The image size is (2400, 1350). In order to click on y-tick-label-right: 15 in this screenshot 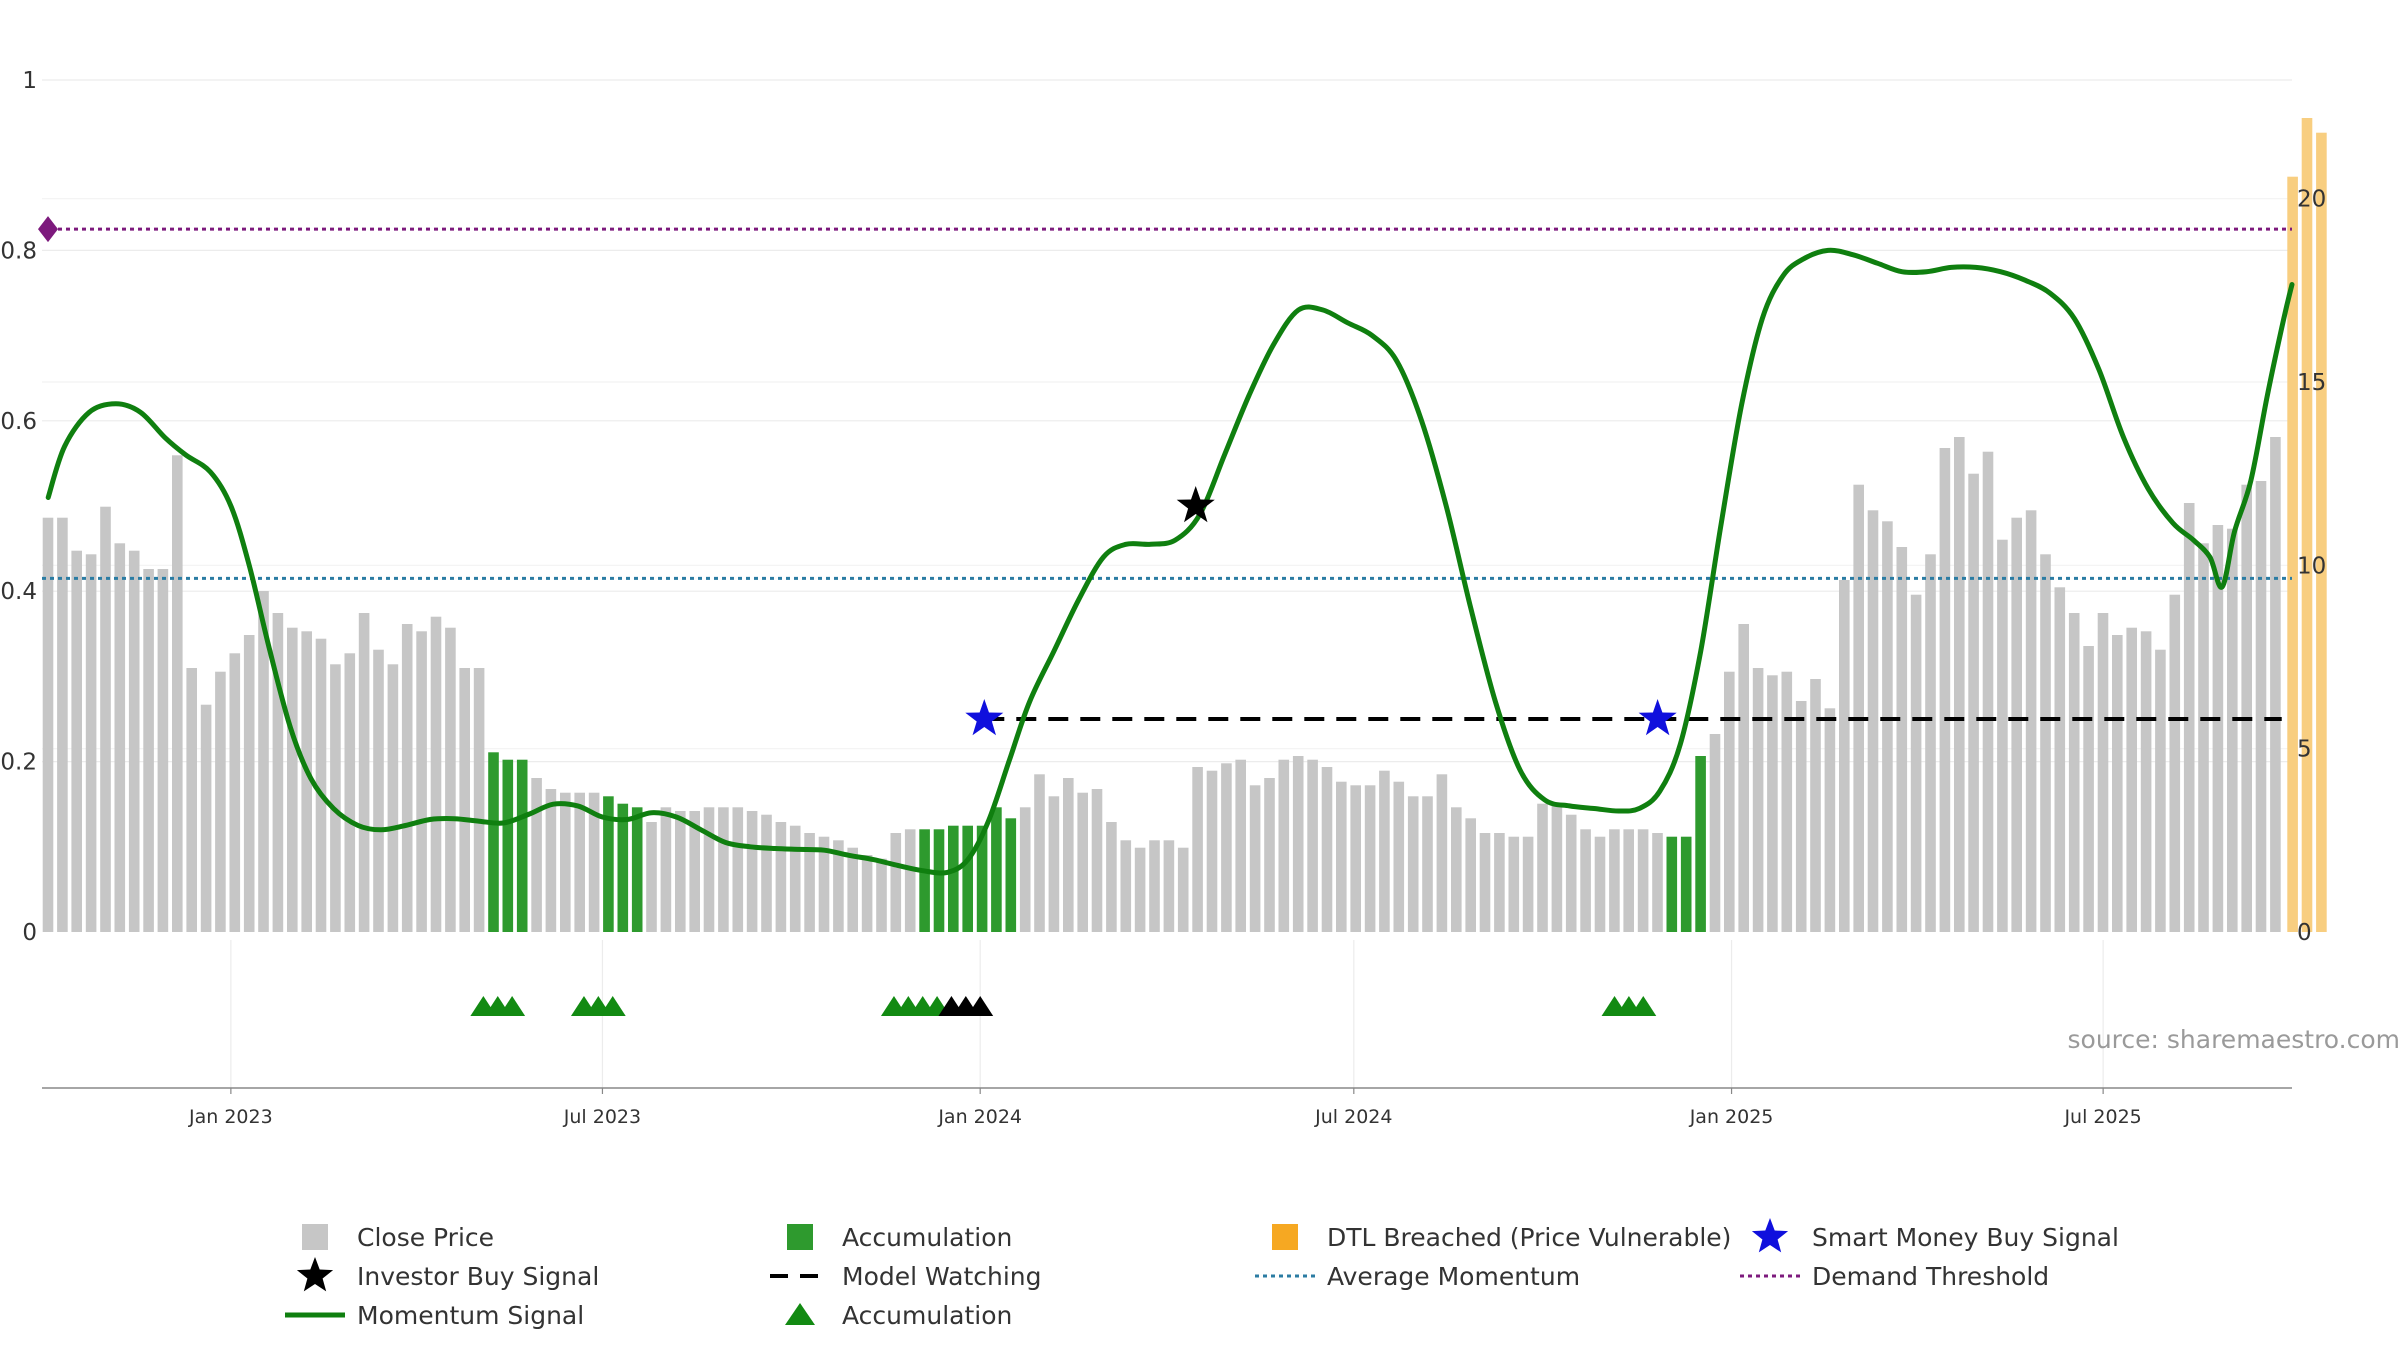, I will do `click(2311, 383)`.